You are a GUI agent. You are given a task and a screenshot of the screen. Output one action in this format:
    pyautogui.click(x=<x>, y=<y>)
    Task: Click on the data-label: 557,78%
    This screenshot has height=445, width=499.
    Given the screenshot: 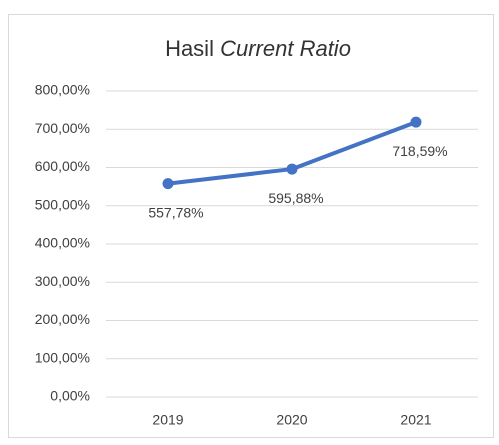 What is the action you would take?
    pyautogui.click(x=175, y=212)
    